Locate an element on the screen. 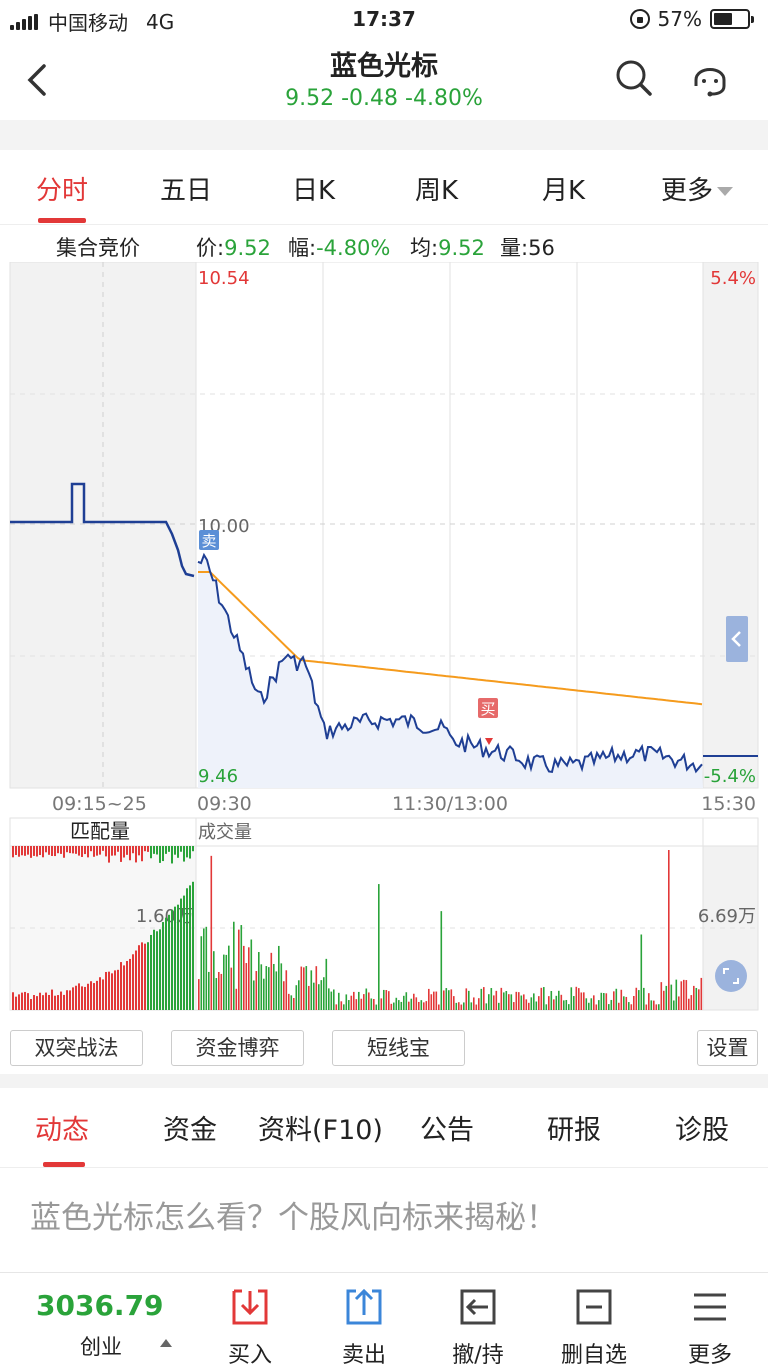 The image size is (768, 1366). tab-monthly-k: 月K is located at coordinates (564, 191).